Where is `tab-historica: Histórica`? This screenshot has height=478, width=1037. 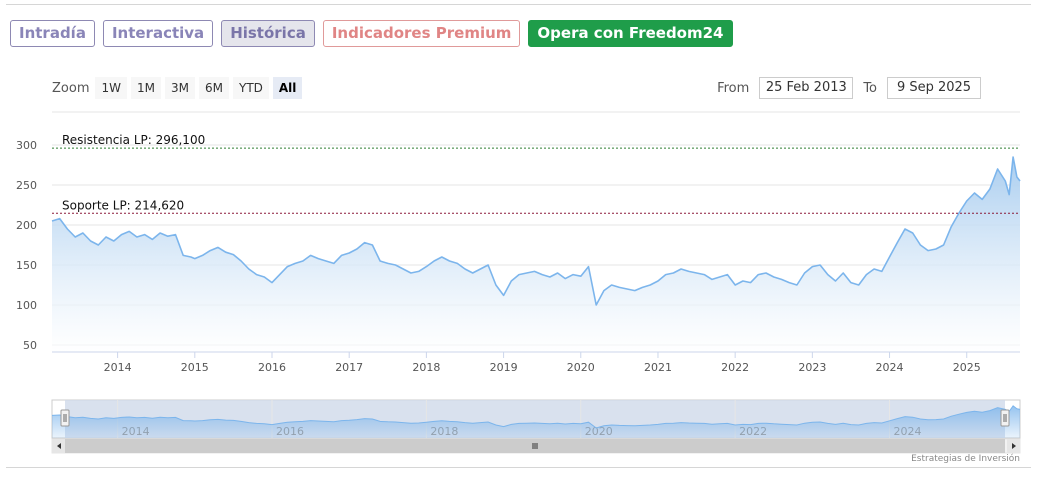 tab-historica: Histórica is located at coordinates (268, 33).